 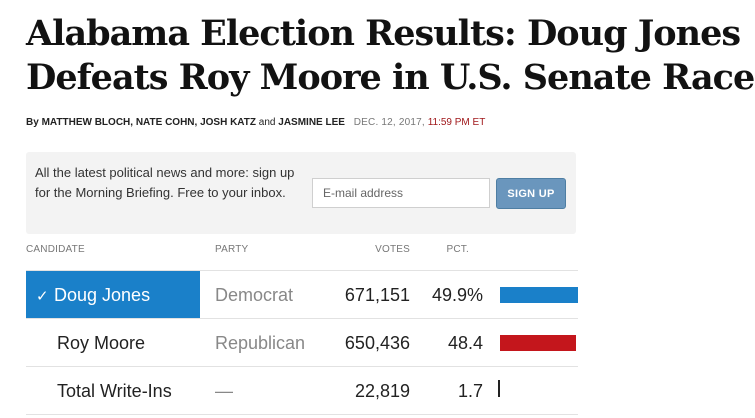 What do you see at coordinates (267, 122) in the screenshot?
I see `byline-connector: and` at bounding box center [267, 122].